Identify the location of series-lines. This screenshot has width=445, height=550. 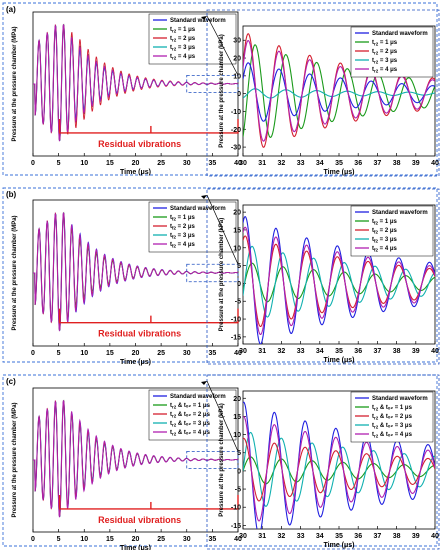
(135, 459).